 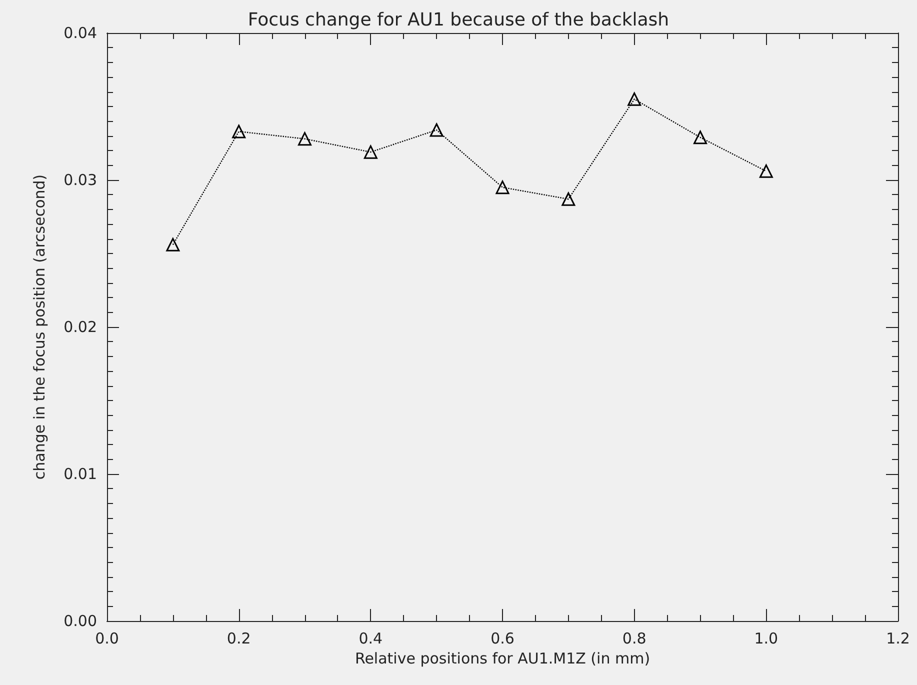 What do you see at coordinates (80, 621) in the screenshot?
I see `y-tick-label: 0.00` at bounding box center [80, 621].